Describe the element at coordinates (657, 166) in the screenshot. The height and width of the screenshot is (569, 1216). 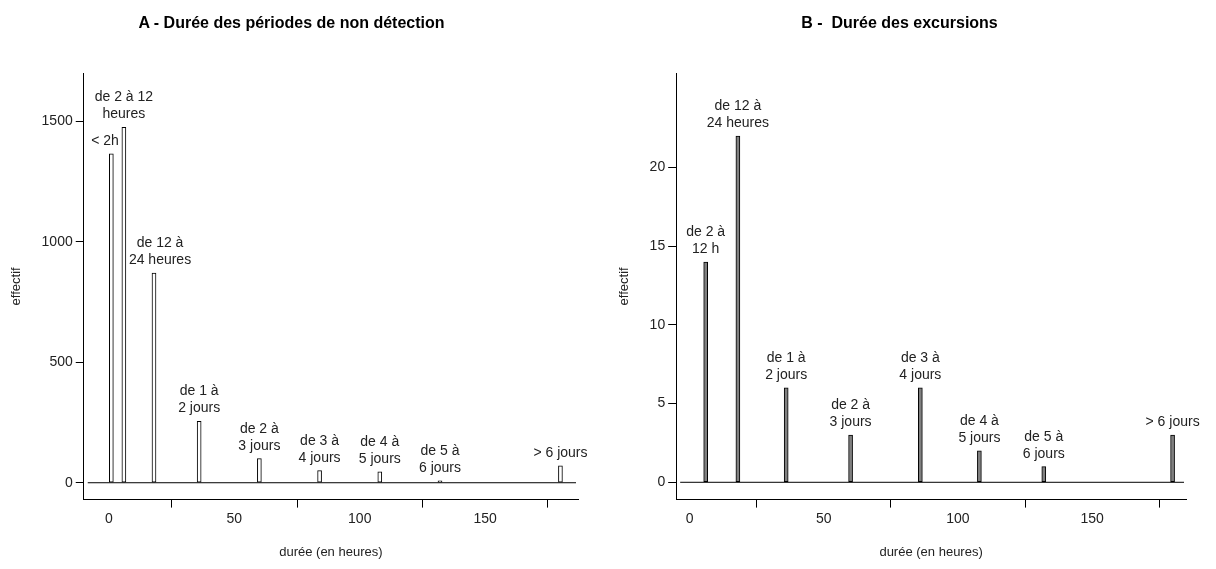
I see `y-tick-label: 20` at that location.